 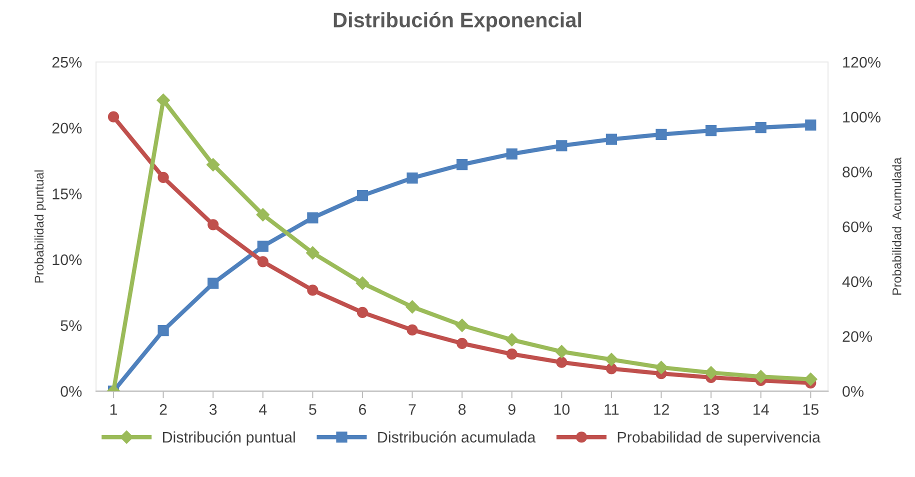 What do you see at coordinates (67, 62) in the screenshot?
I see `y-tick-label: 25%` at bounding box center [67, 62].